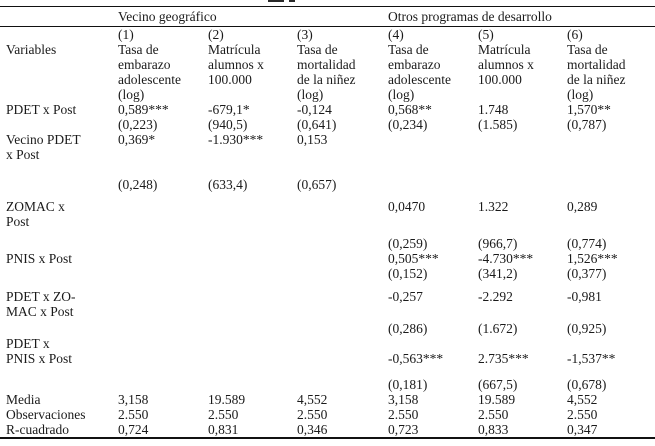 This screenshot has width=655, height=446. Describe the element at coordinates (327, 384) in the screenshot. I see `table-row: (0,181) (667,5) (0,678)` at that location.